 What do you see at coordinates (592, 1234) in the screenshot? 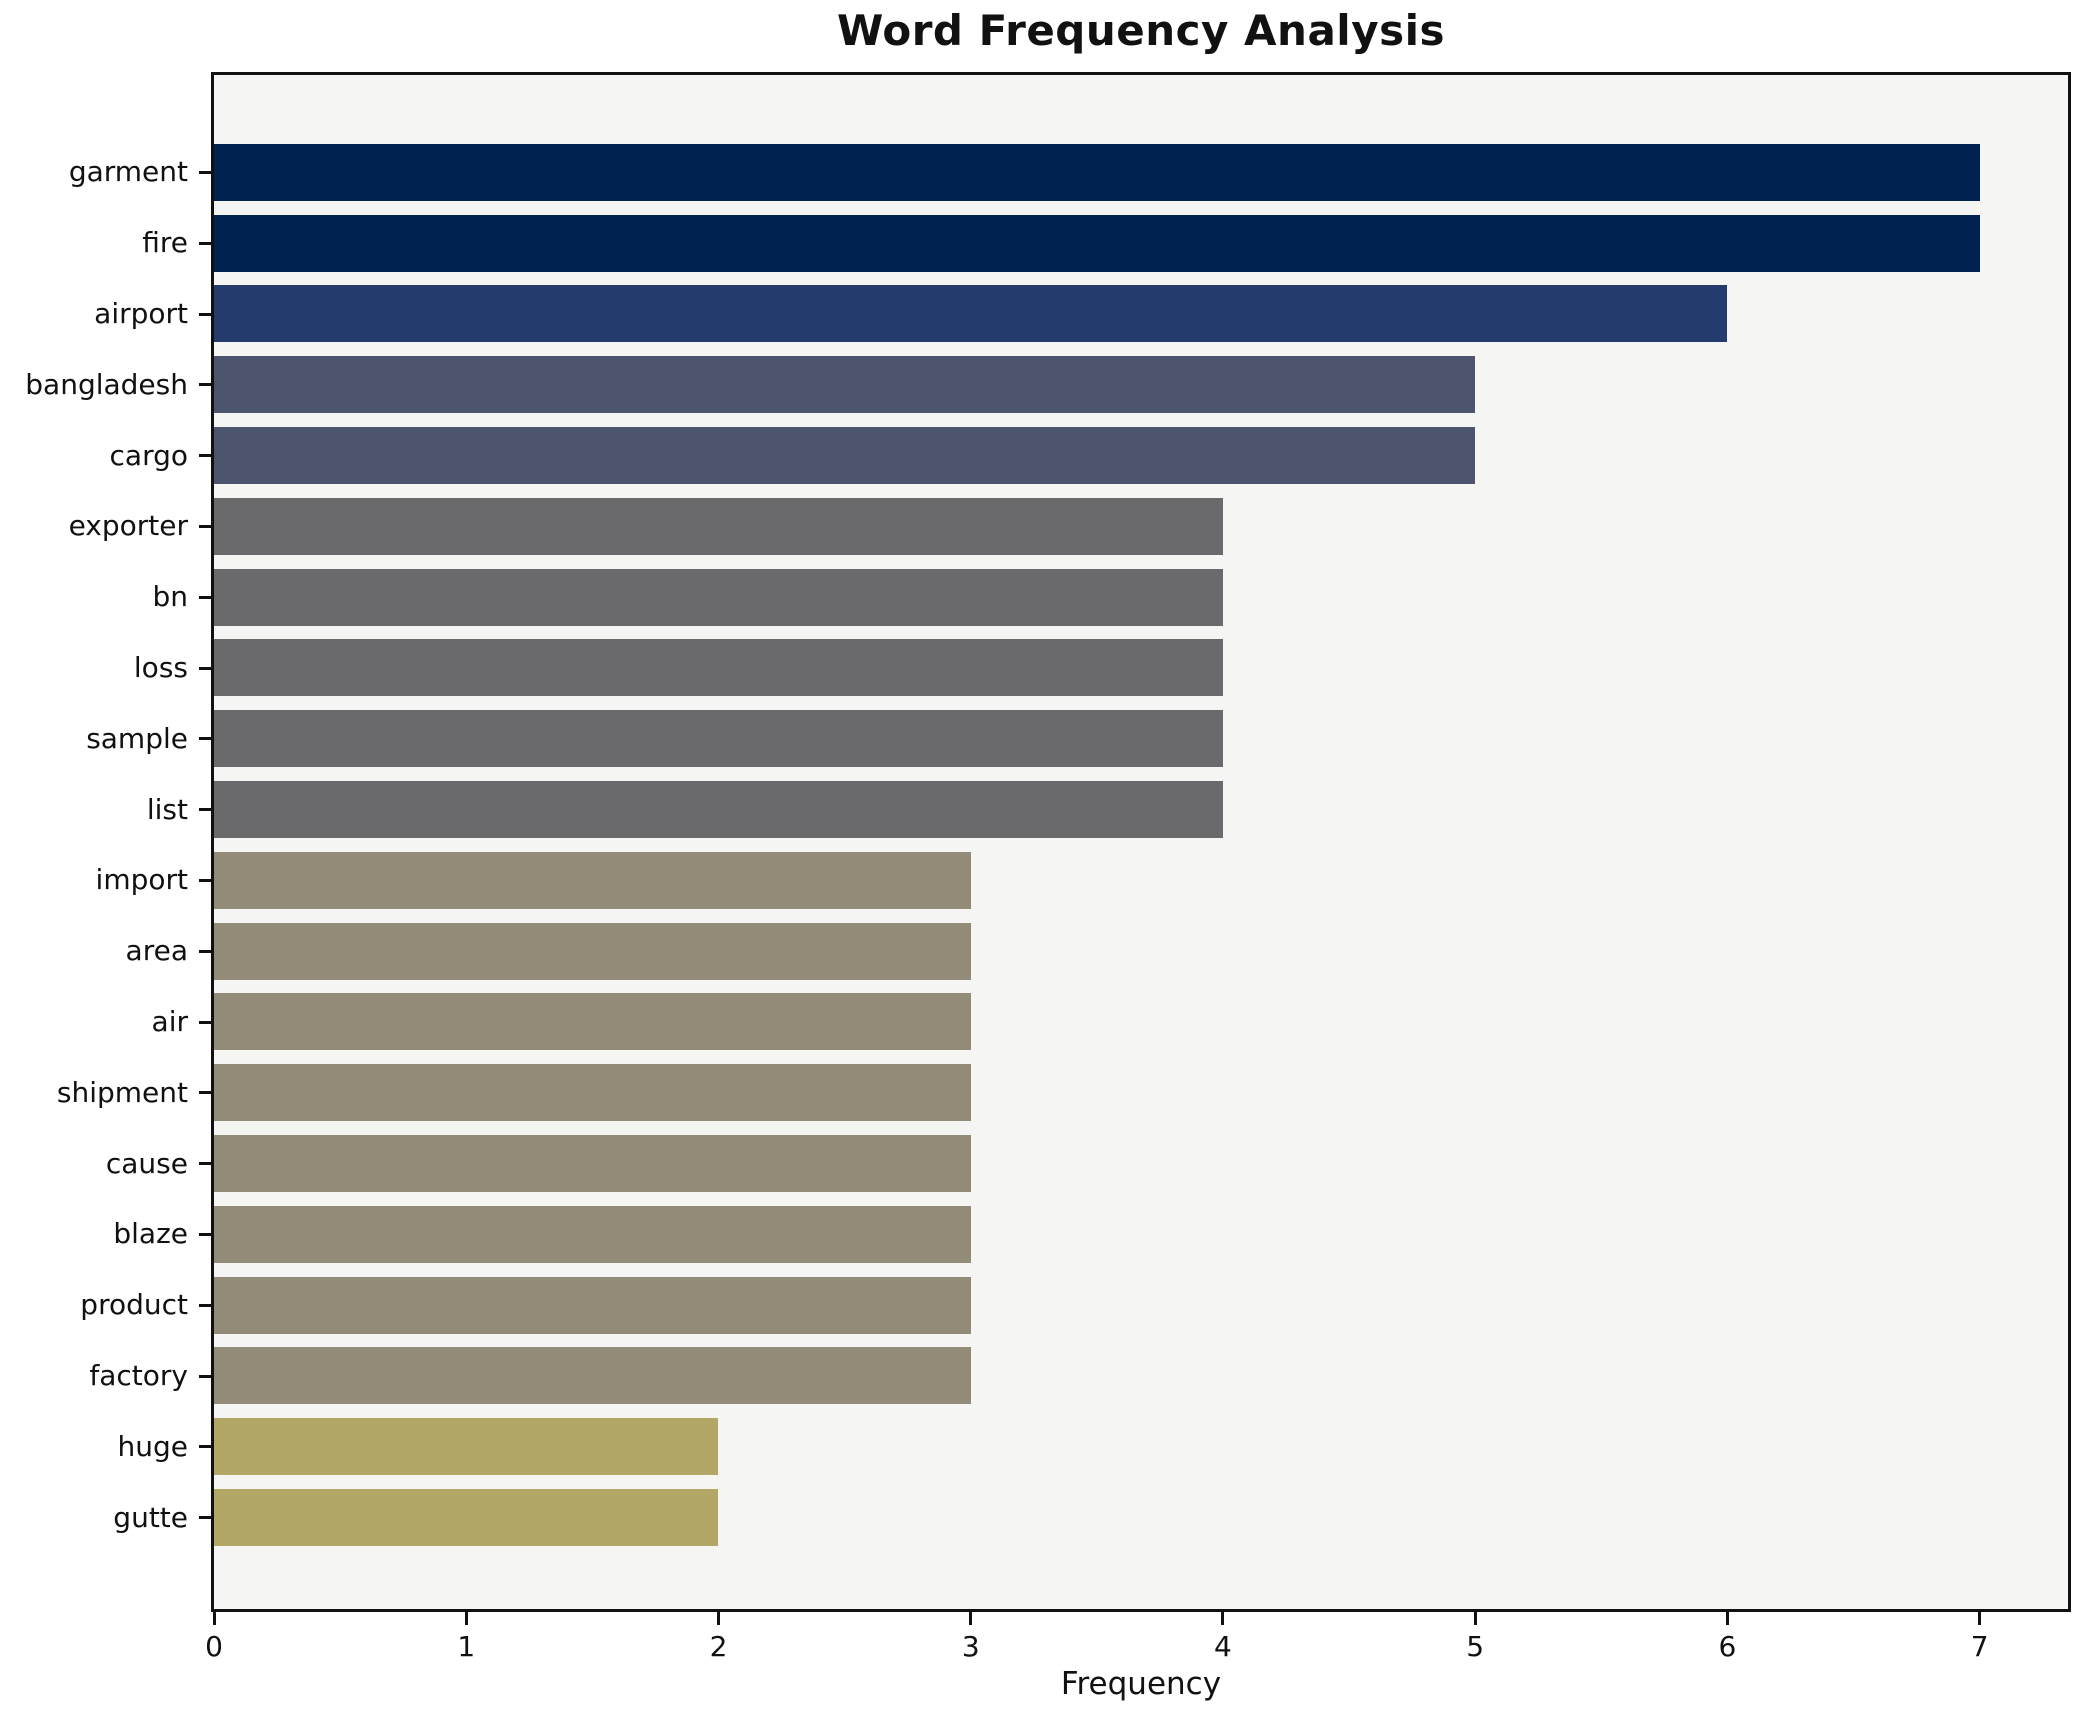
I see `bar-blaze` at bounding box center [592, 1234].